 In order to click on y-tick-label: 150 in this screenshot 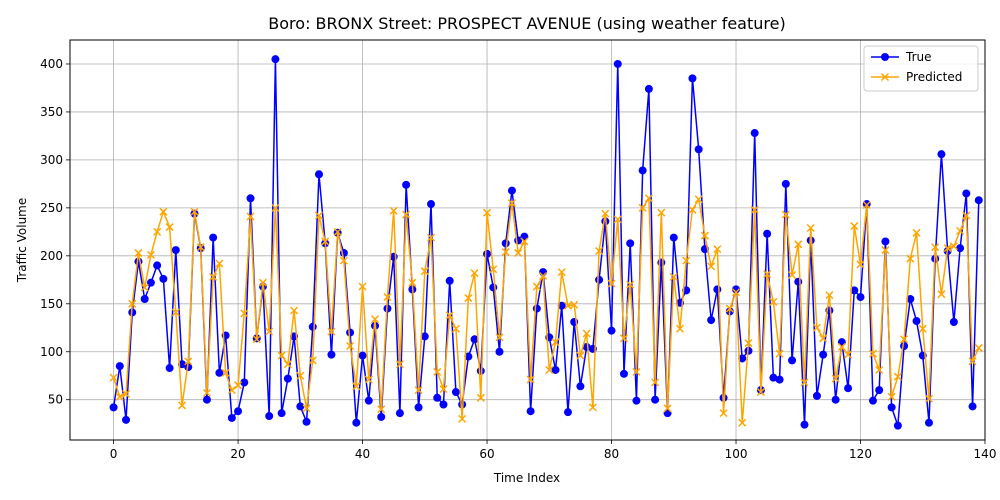, I will do `click(51, 304)`.